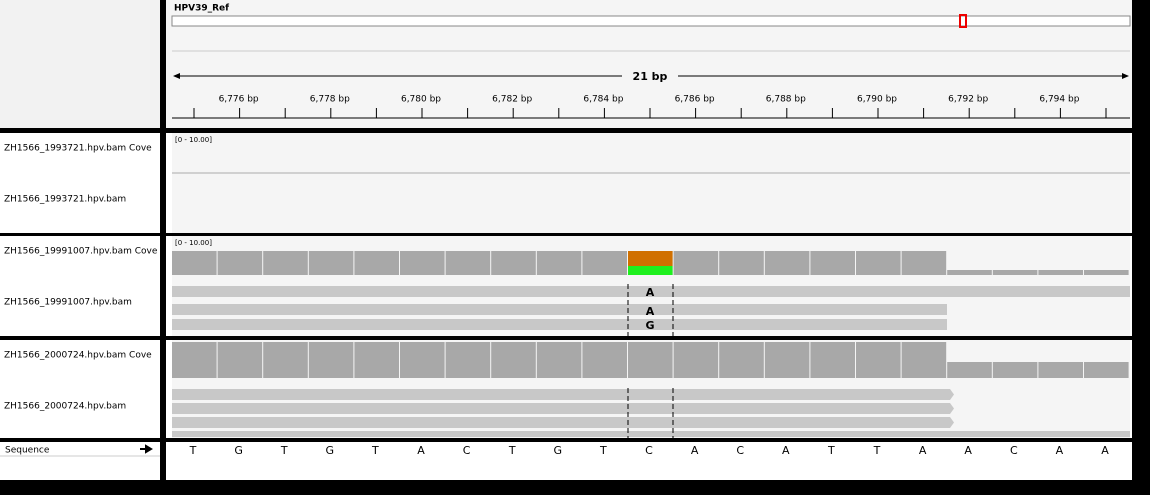 The width and height of the screenshot is (1150, 495). I want to click on ruler-label: 6,778 bp, so click(330, 100).